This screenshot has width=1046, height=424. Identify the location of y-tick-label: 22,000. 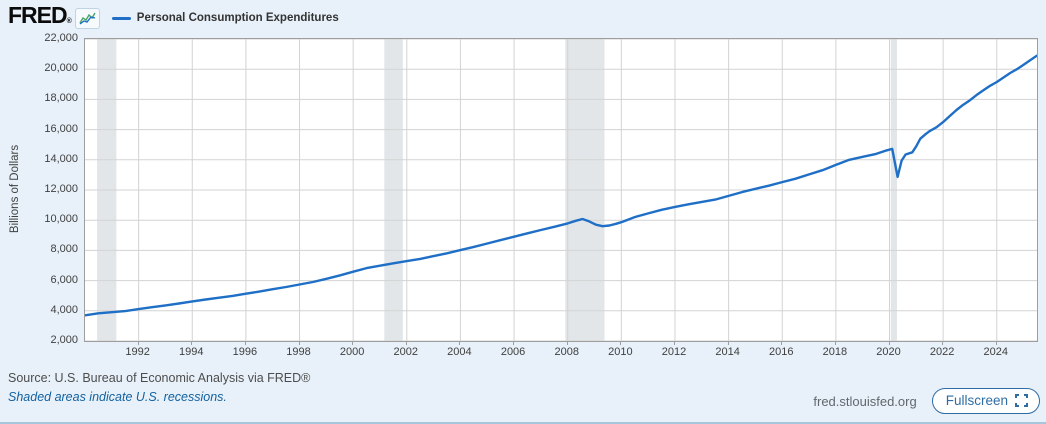
(61, 38).